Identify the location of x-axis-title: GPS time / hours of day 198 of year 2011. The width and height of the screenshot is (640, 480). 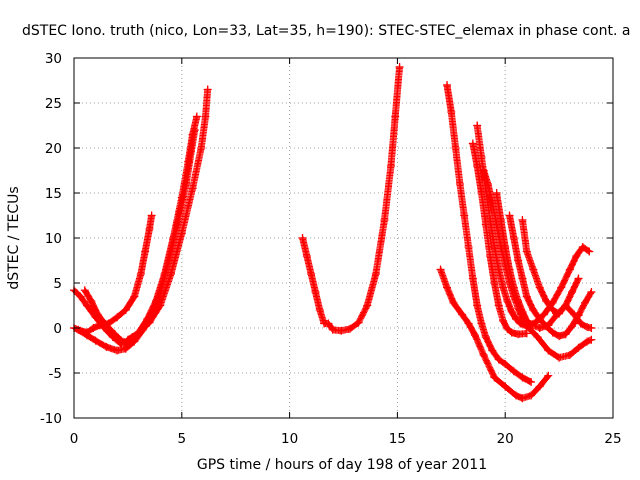
(342, 465).